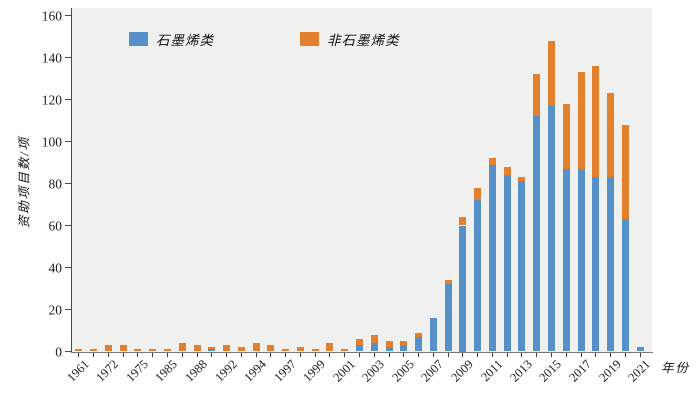 The width and height of the screenshot is (700, 402). I want to click on bar-segment-non-graphene-1975, so click(138, 350).